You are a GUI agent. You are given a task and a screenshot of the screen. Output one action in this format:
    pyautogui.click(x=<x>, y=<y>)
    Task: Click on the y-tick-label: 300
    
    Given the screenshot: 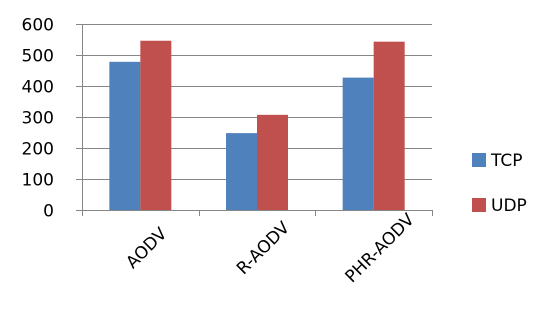 What is the action you would take?
    pyautogui.click(x=38, y=119)
    